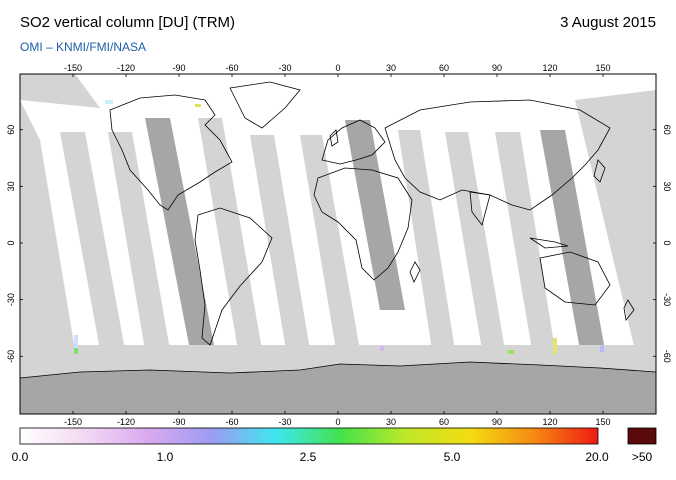  What do you see at coordinates (60, 91) in the screenshot?
I see `north-gap-region` at bounding box center [60, 91].